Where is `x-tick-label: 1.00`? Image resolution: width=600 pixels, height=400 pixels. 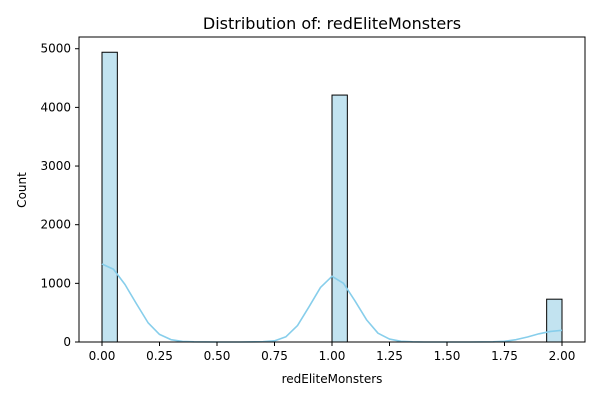 x-tick-label: 1.00 is located at coordinates (332, 356).